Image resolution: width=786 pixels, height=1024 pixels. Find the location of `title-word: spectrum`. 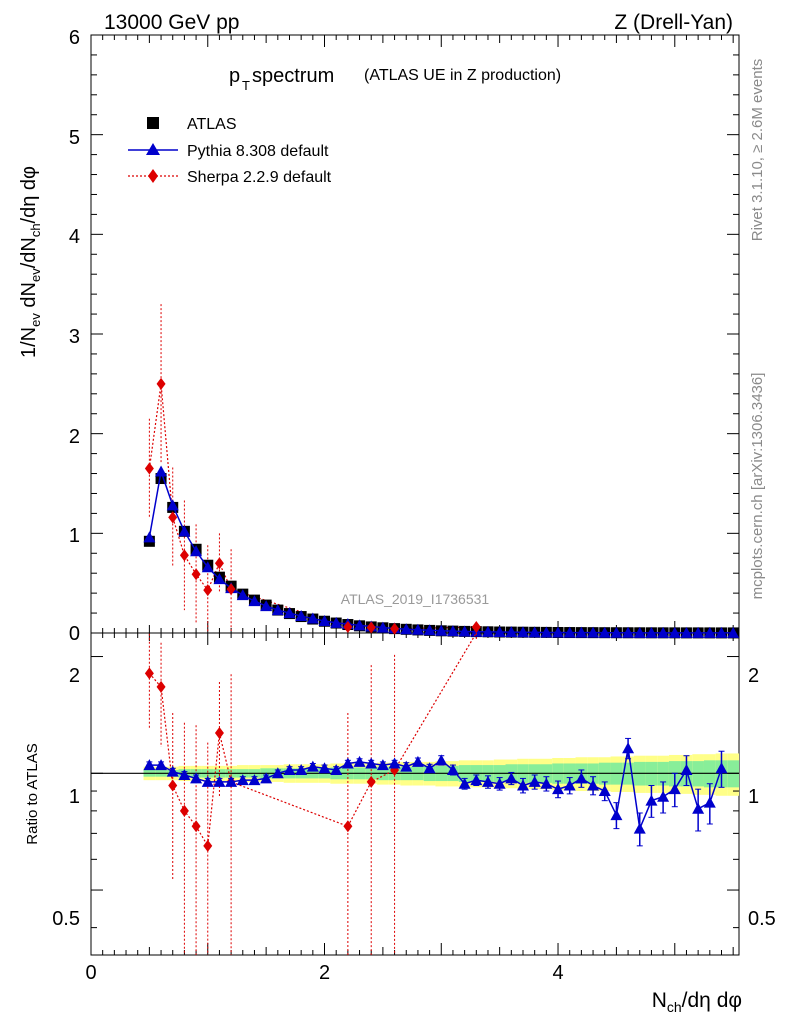

title-word: spectrum is located at coordinates (293, 76).